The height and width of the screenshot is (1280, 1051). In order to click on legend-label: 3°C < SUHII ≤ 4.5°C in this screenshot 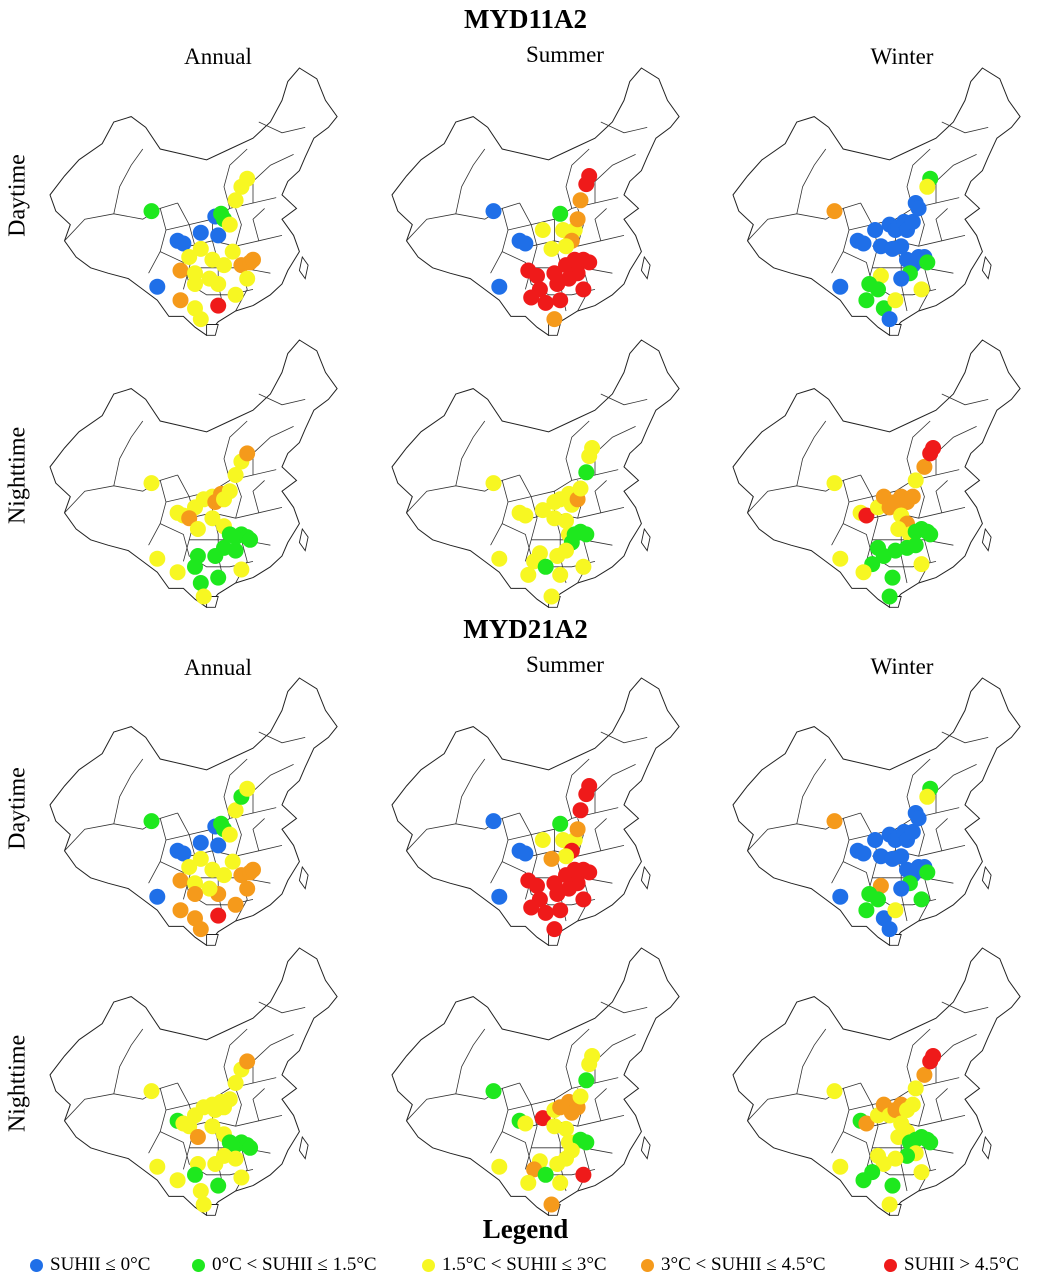, I will do `click(743, 1264)`.